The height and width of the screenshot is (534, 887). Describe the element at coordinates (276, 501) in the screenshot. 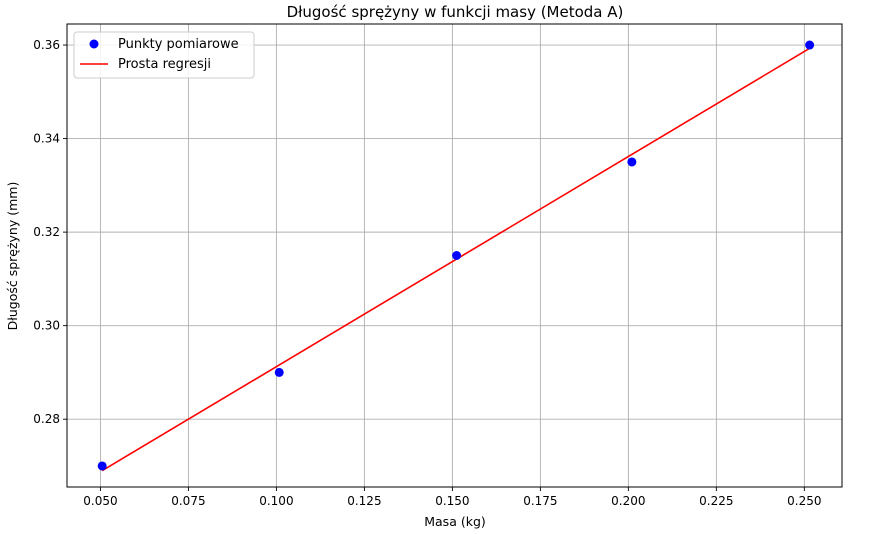

I see `x-tick-label: 0.100` at that location.